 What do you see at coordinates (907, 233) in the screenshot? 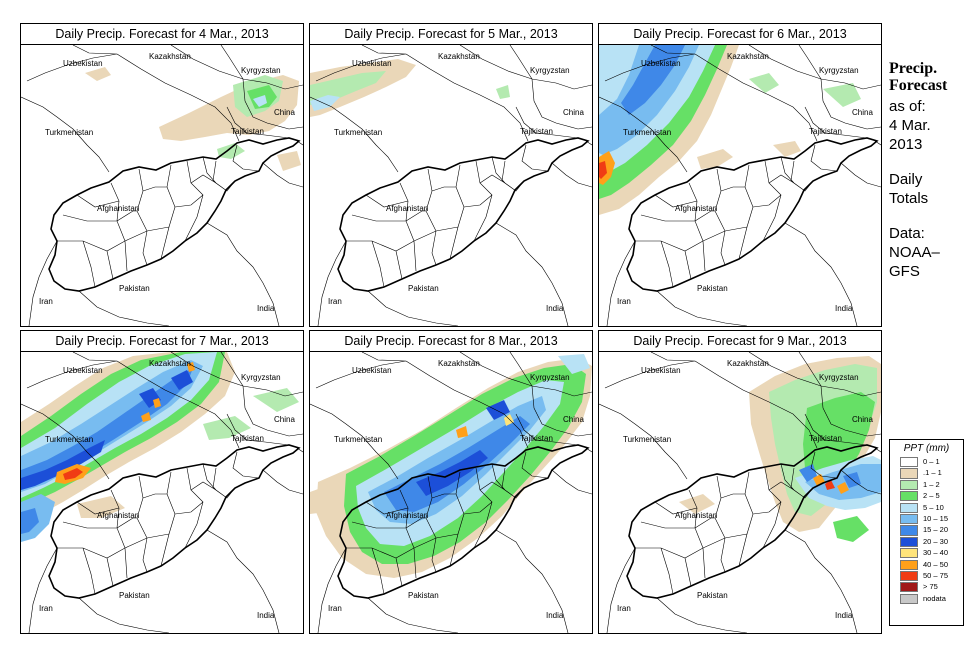
I see `info-data-line1: Data:` at bounding box center [907, 233].